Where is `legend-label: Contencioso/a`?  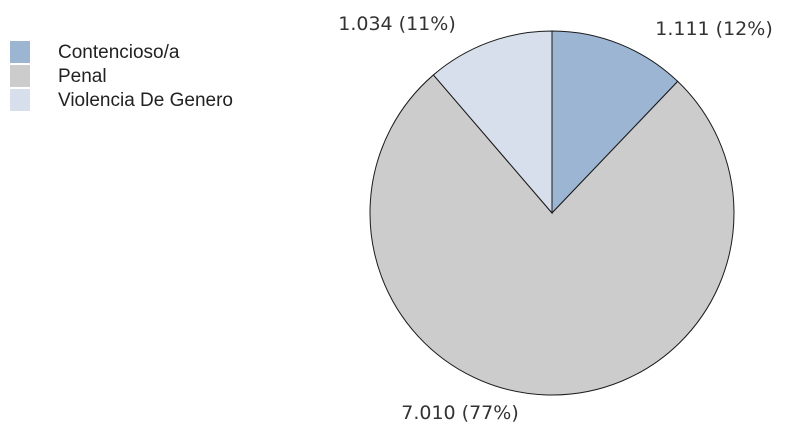
legend-label: Contencioso/a is located at coordinates (119, 52).